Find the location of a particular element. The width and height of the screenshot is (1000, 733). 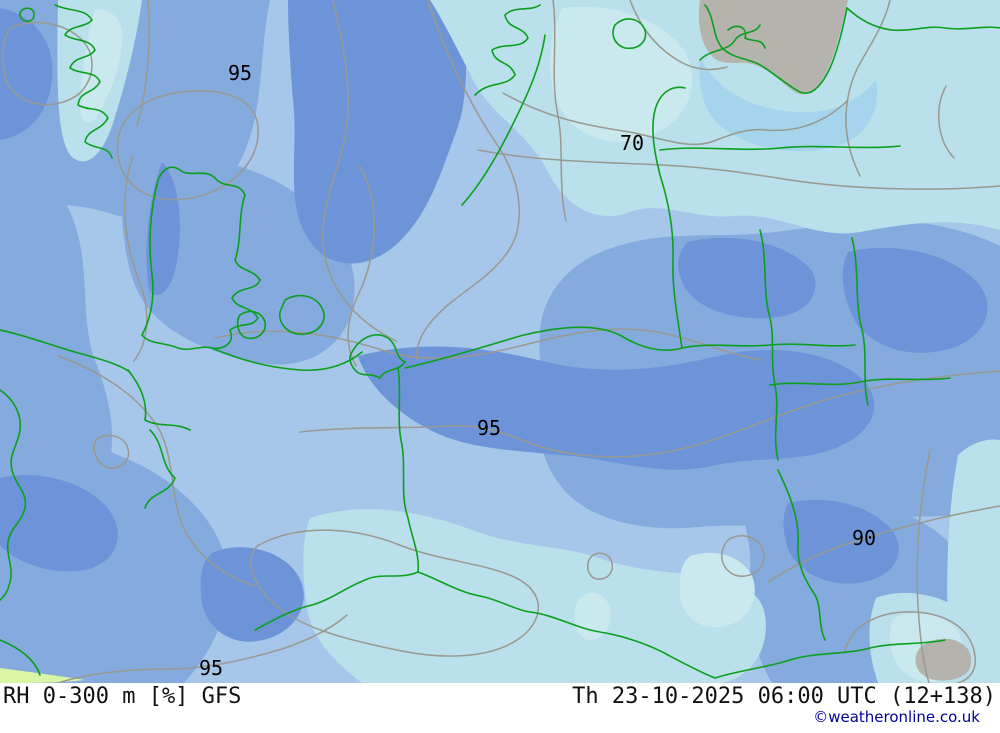

coastline-sweden is located at coordinates (503, 120).